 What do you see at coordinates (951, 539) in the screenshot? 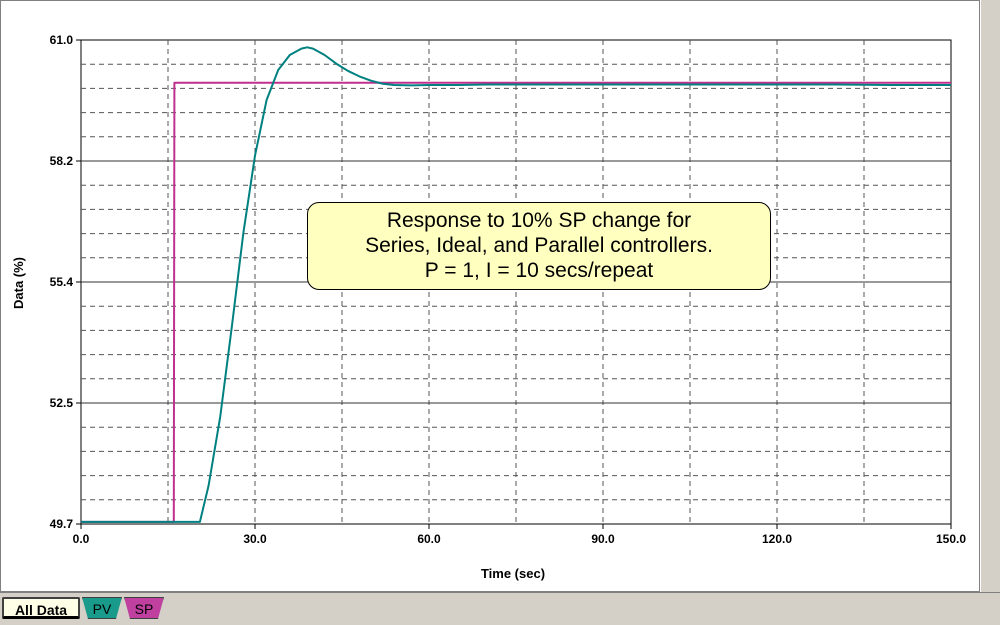
I see `x-tick-label: 150.0` at bounding box center [951, 539].